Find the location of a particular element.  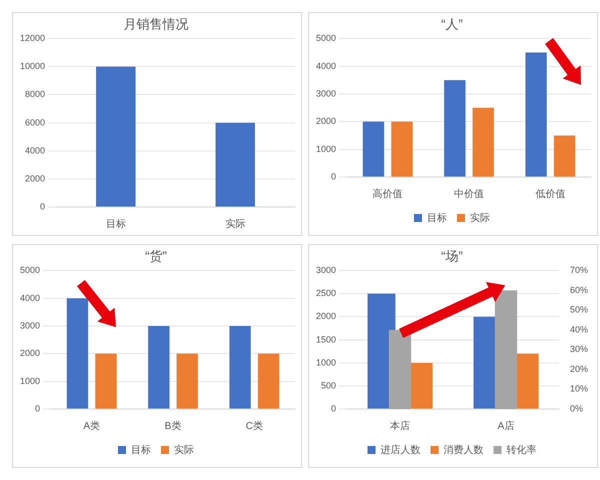

chart-title: “货” is located at coordinates (156, 256).